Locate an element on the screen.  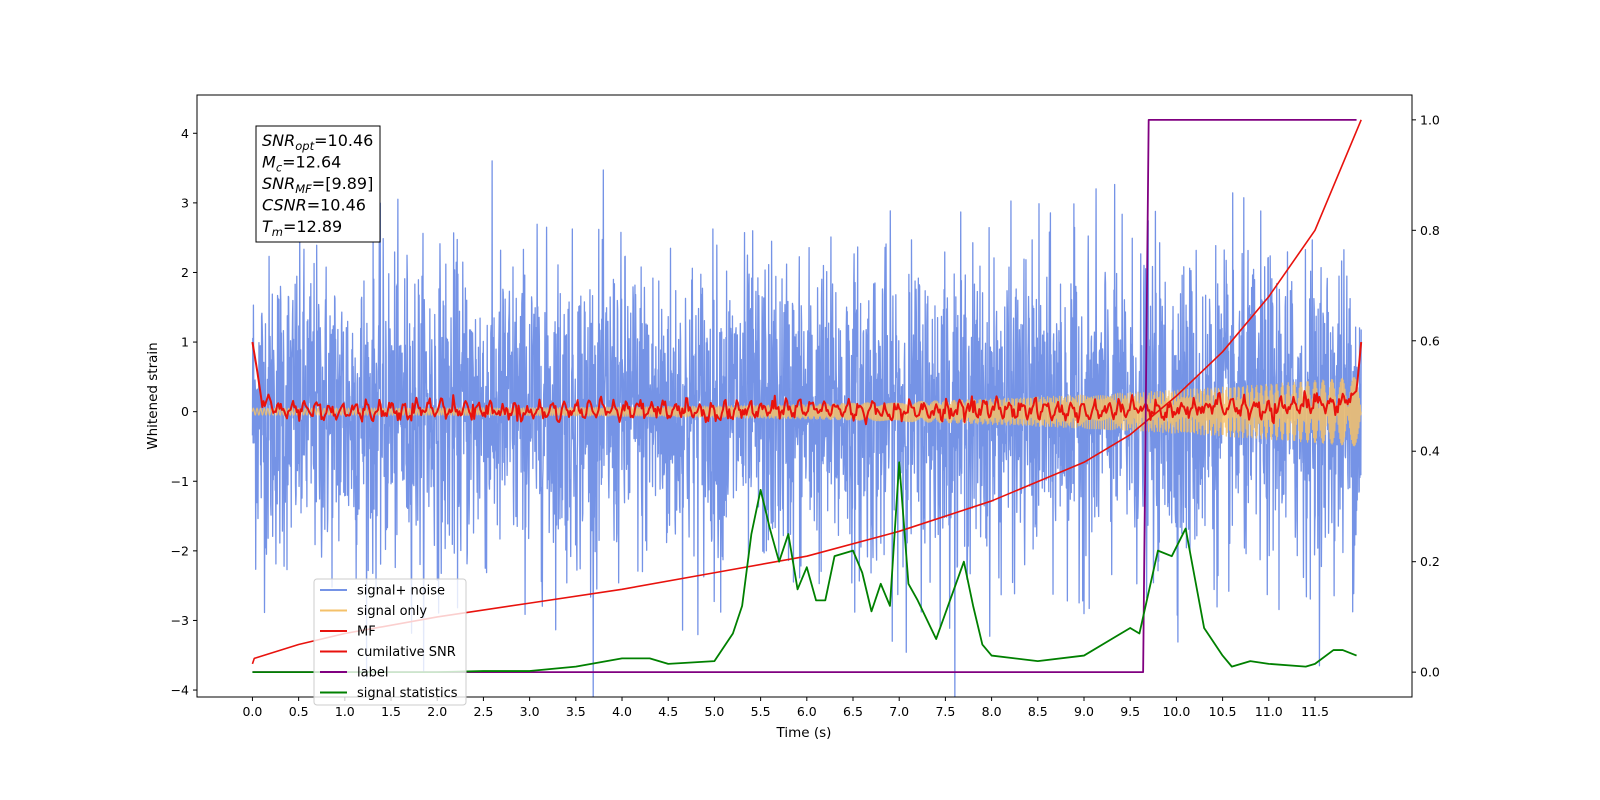
y-axis-right: 1.0 0.8 0.6 0.4 0.2 0.0 is located at coordinates (1426, 396).